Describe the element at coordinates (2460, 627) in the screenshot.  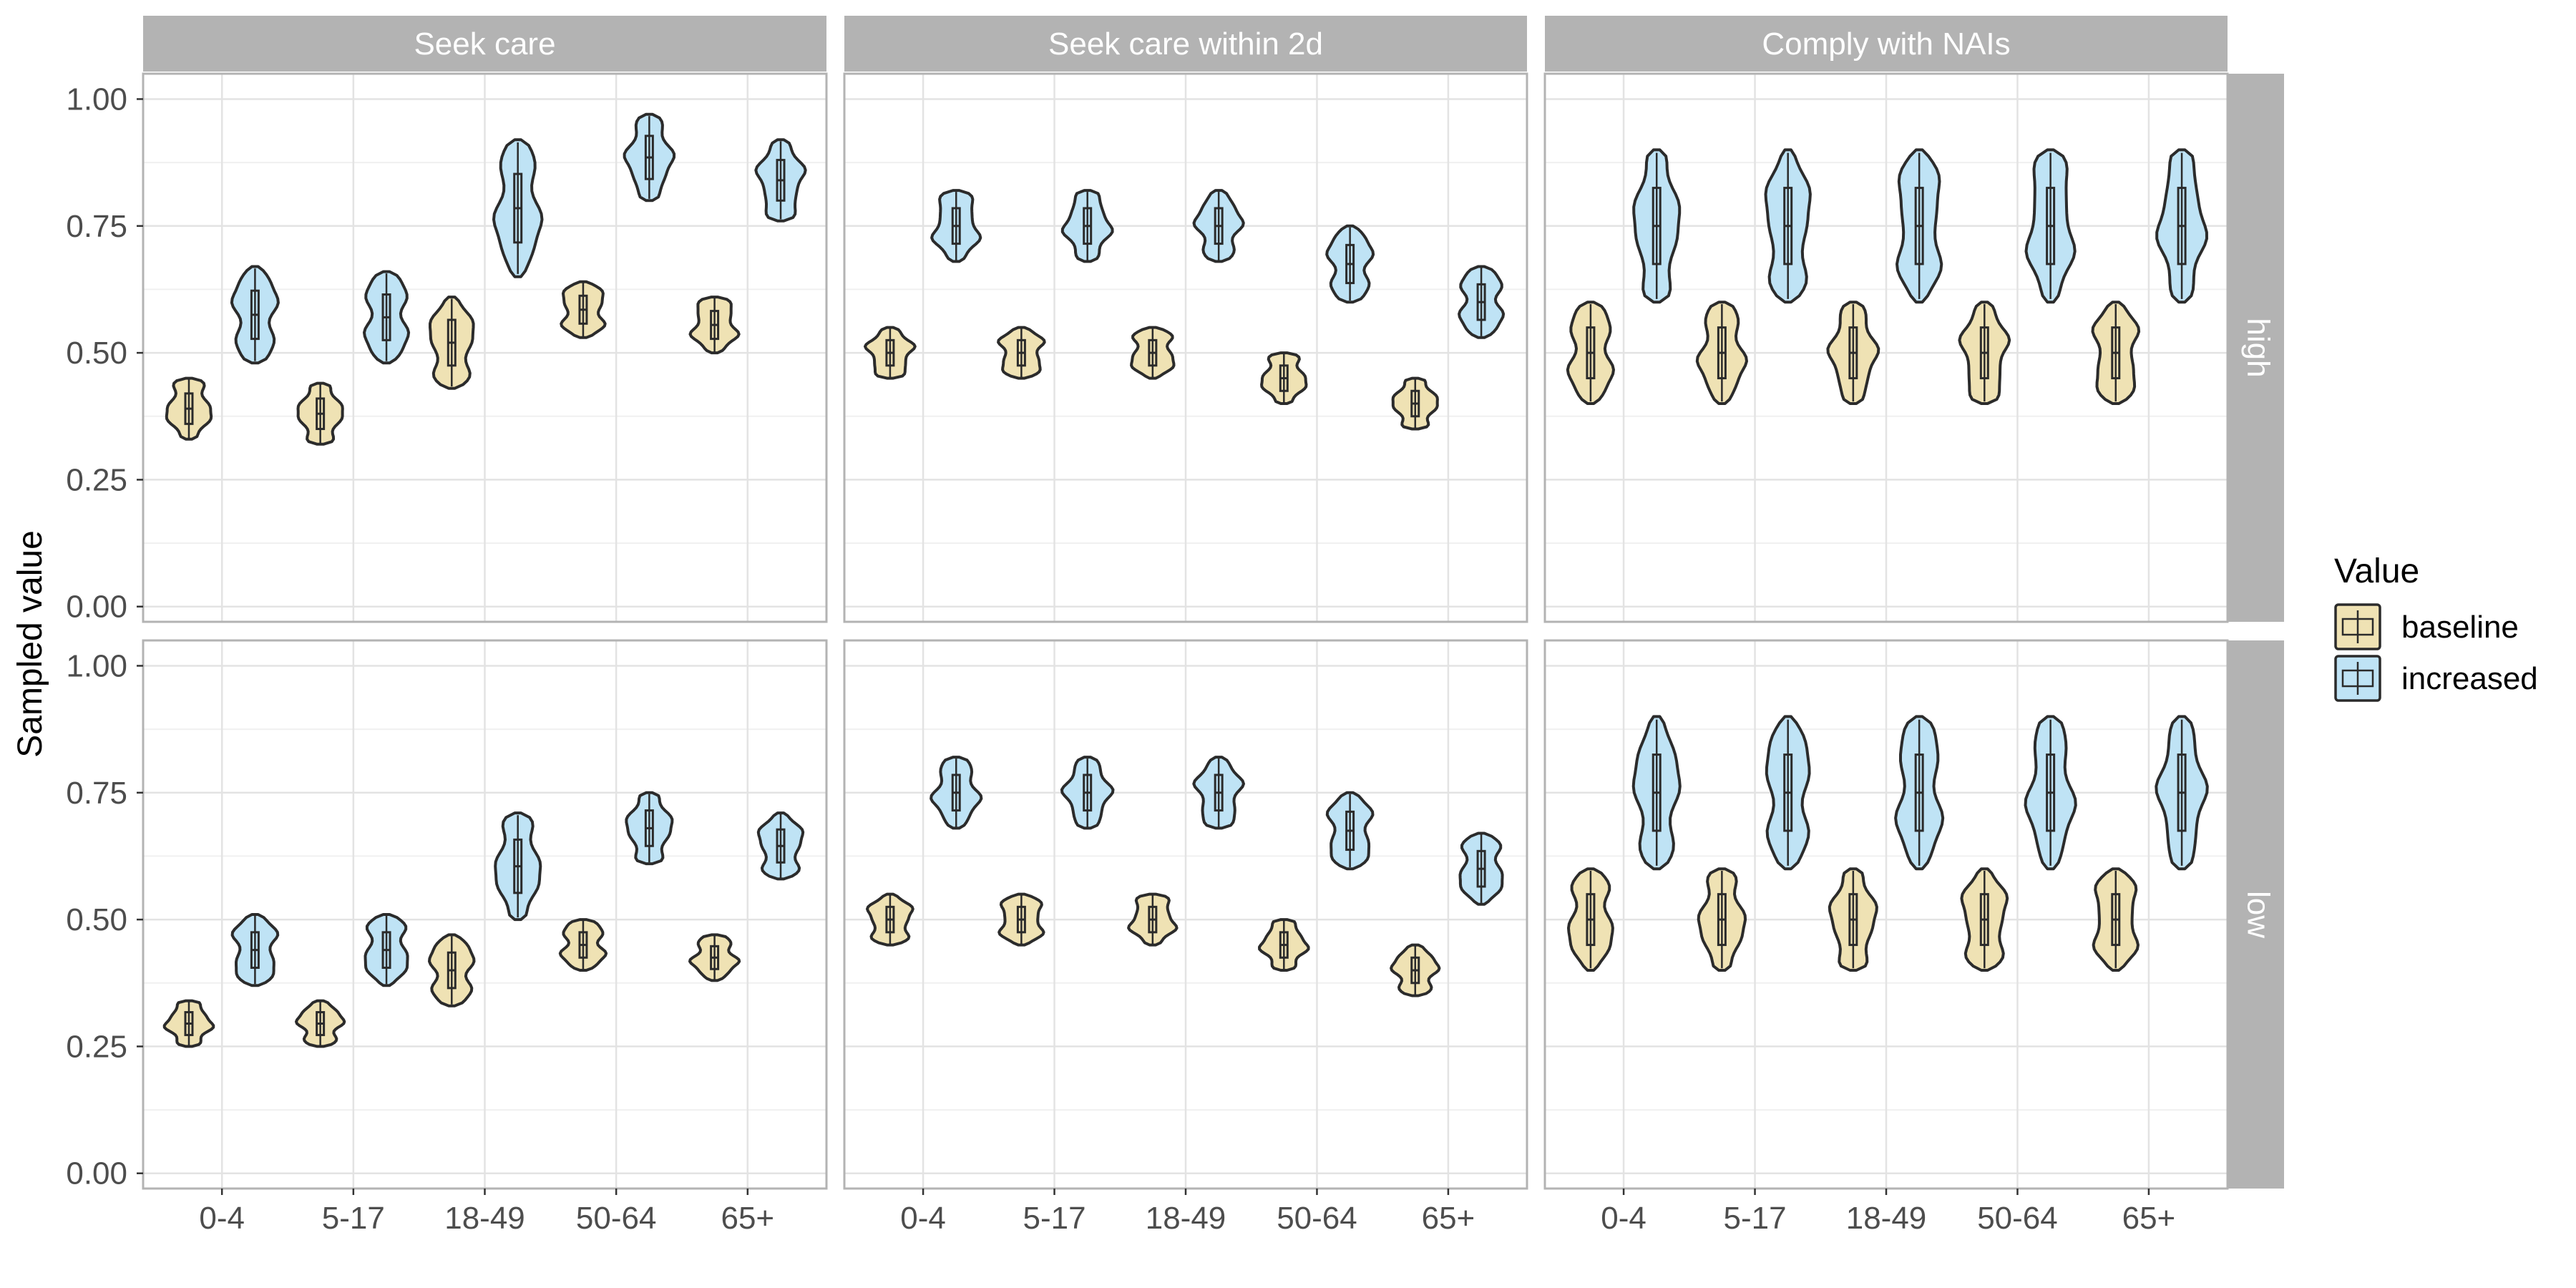
I see `legend-label: baseline` at that location.